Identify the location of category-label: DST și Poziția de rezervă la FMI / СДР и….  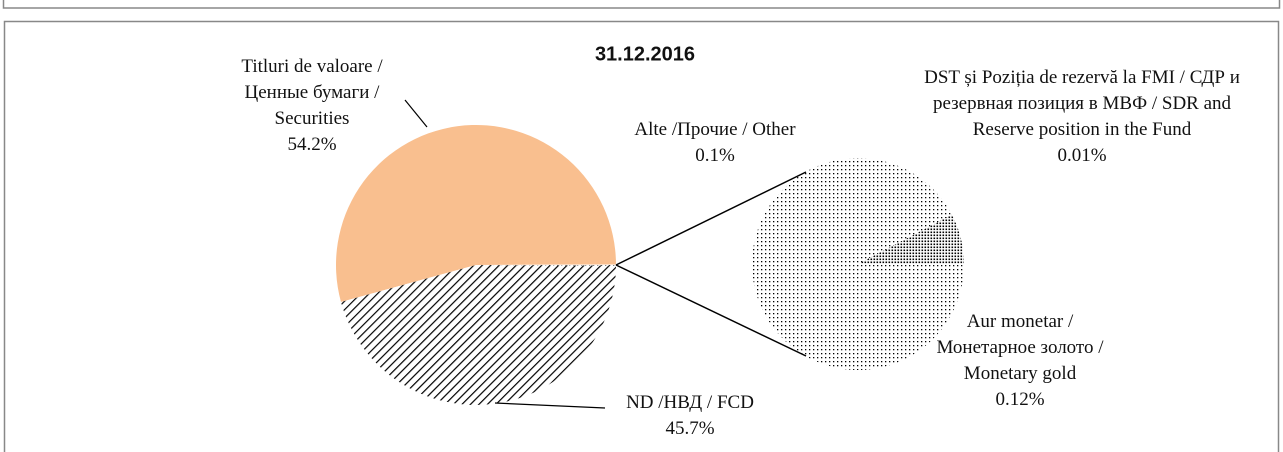
(1082, 103).